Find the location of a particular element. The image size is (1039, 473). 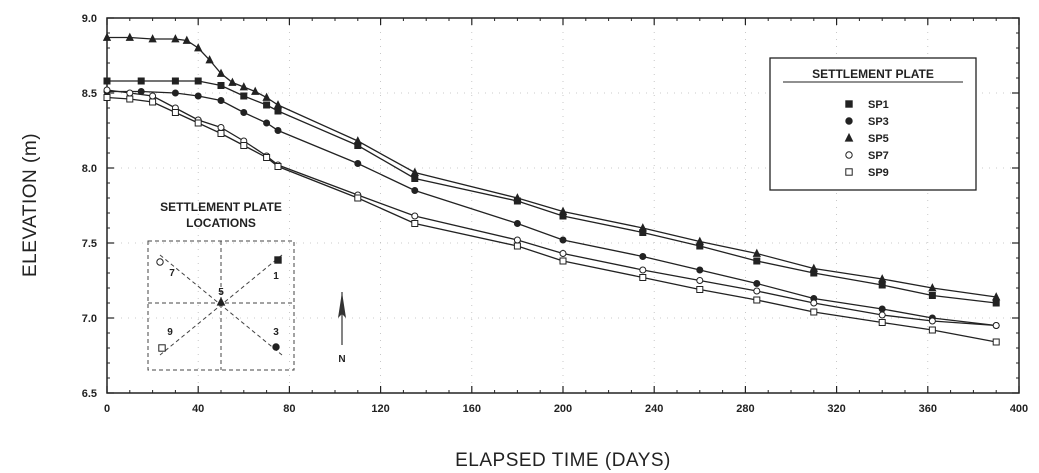

legend-marker-sp3 is located at coordinates (849, 121).